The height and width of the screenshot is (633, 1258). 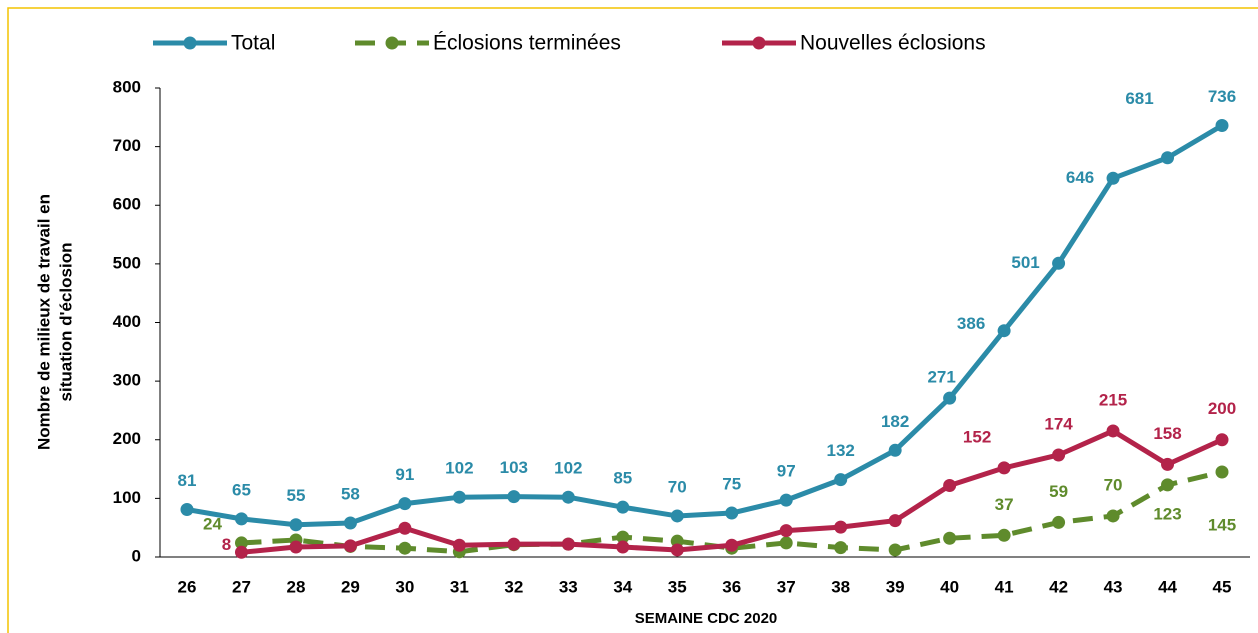 What do you see at coordinates (1004, 504) in the screenshot?
I see `data-label: 37` at bounding box center [1004, 504].